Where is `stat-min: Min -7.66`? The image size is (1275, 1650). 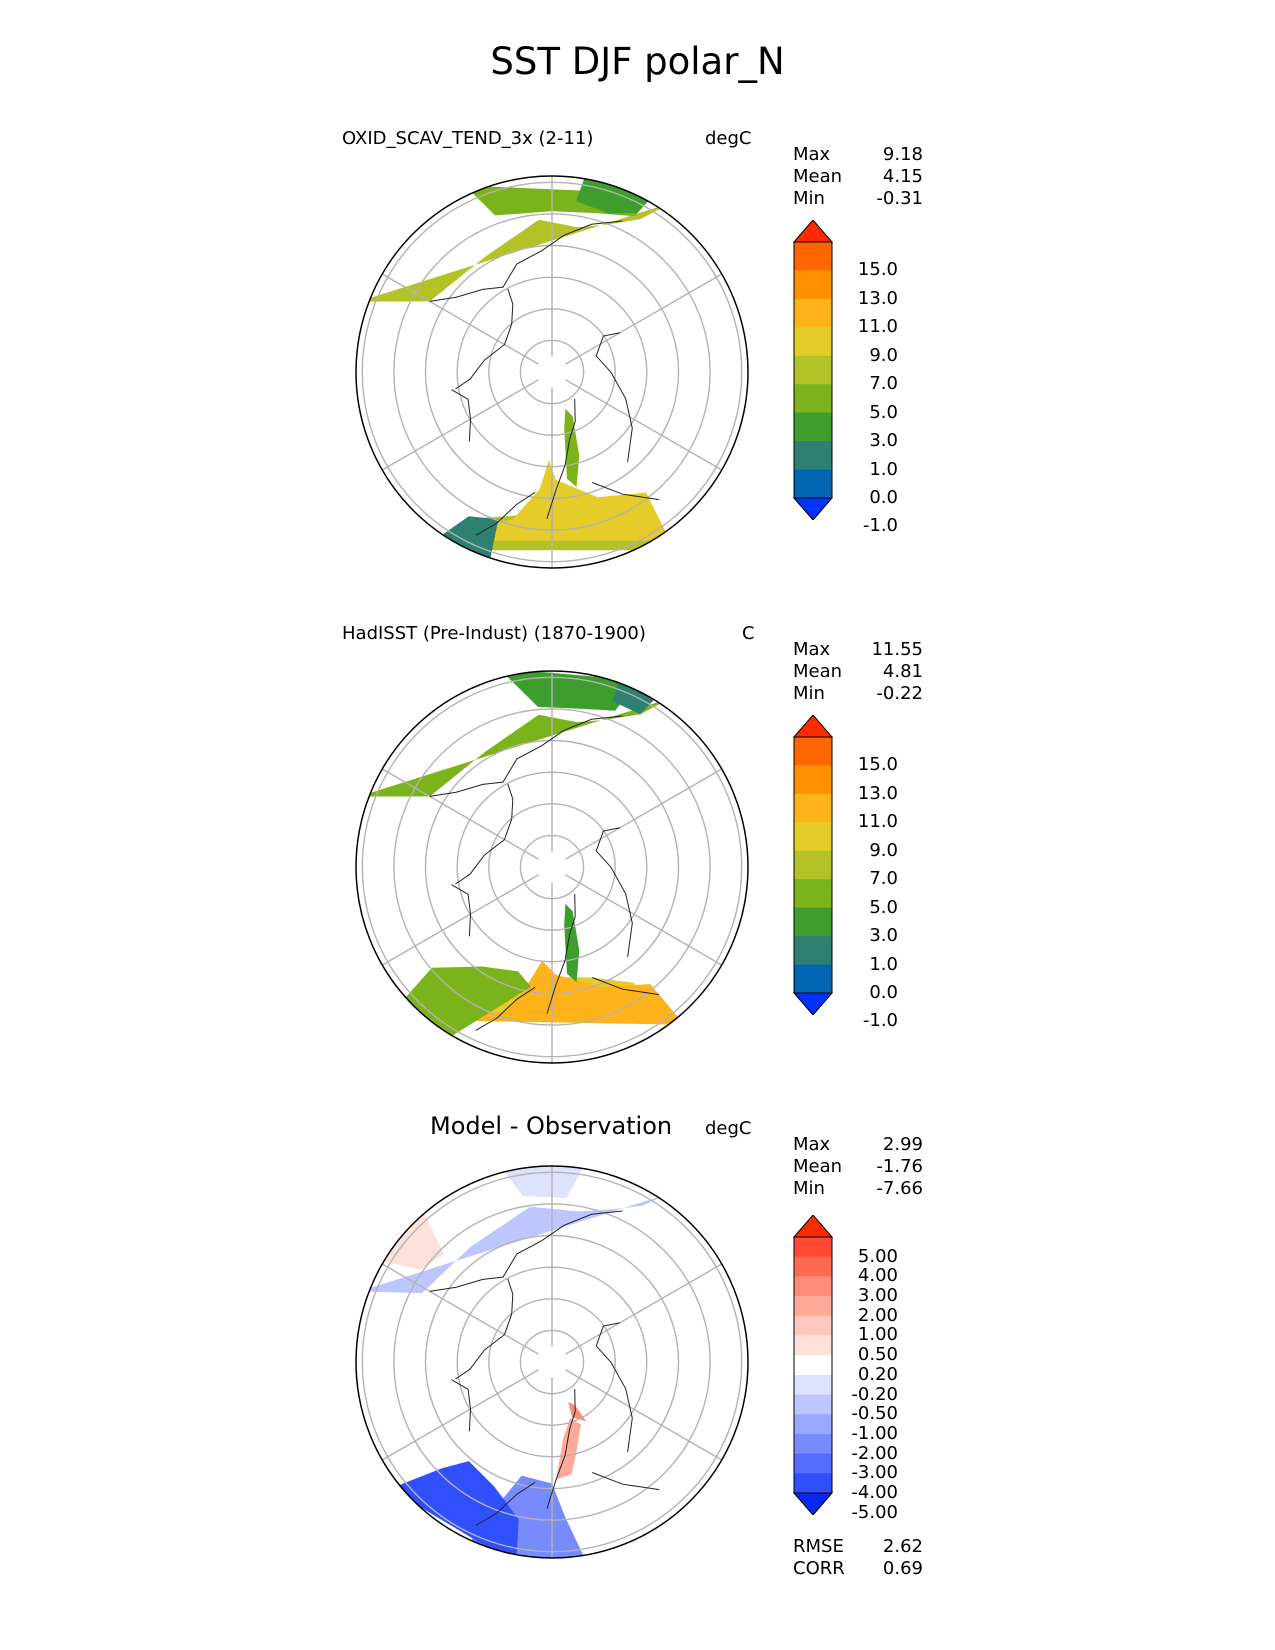 stat-min: Min -7.66 is located at coordinates (858, 1188).